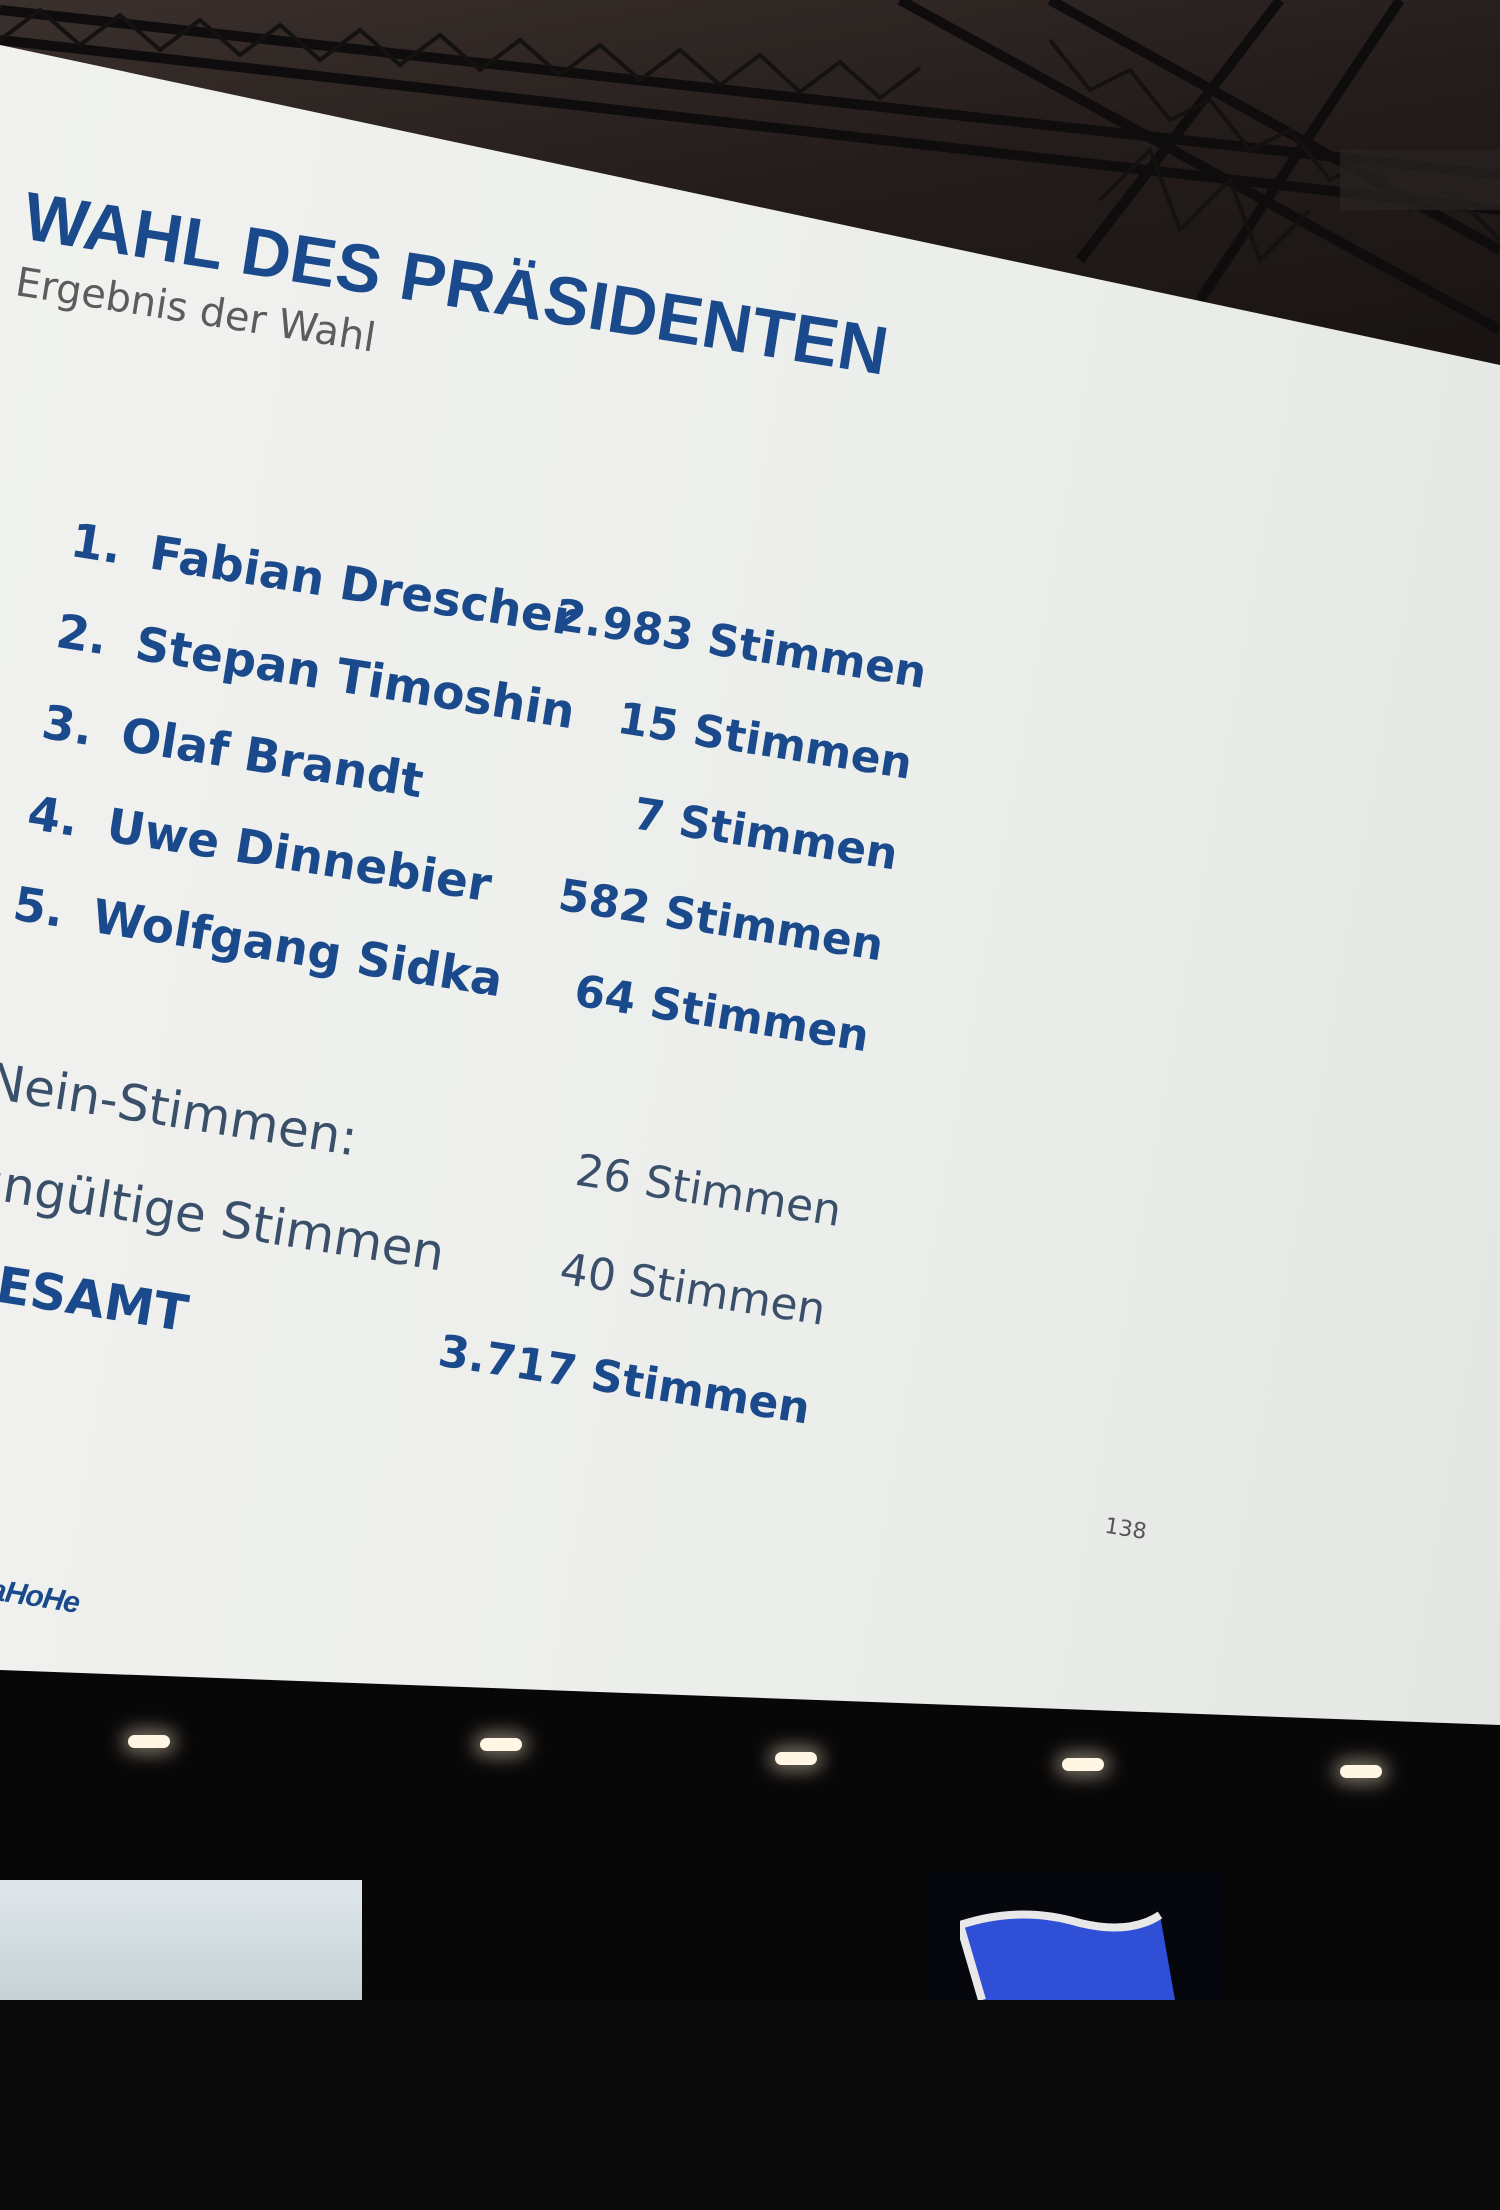  What do you see at coordinates (741, 644) in the screenshot?
I see `candidate-votes: 2.983 Stimmen` at bounding box center [741, 644].